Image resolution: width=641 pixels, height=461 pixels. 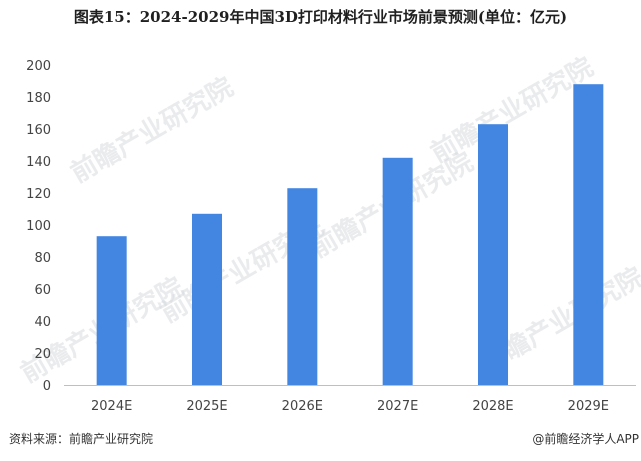 I want to click on bar-2028E, so click(x=493, y=254).